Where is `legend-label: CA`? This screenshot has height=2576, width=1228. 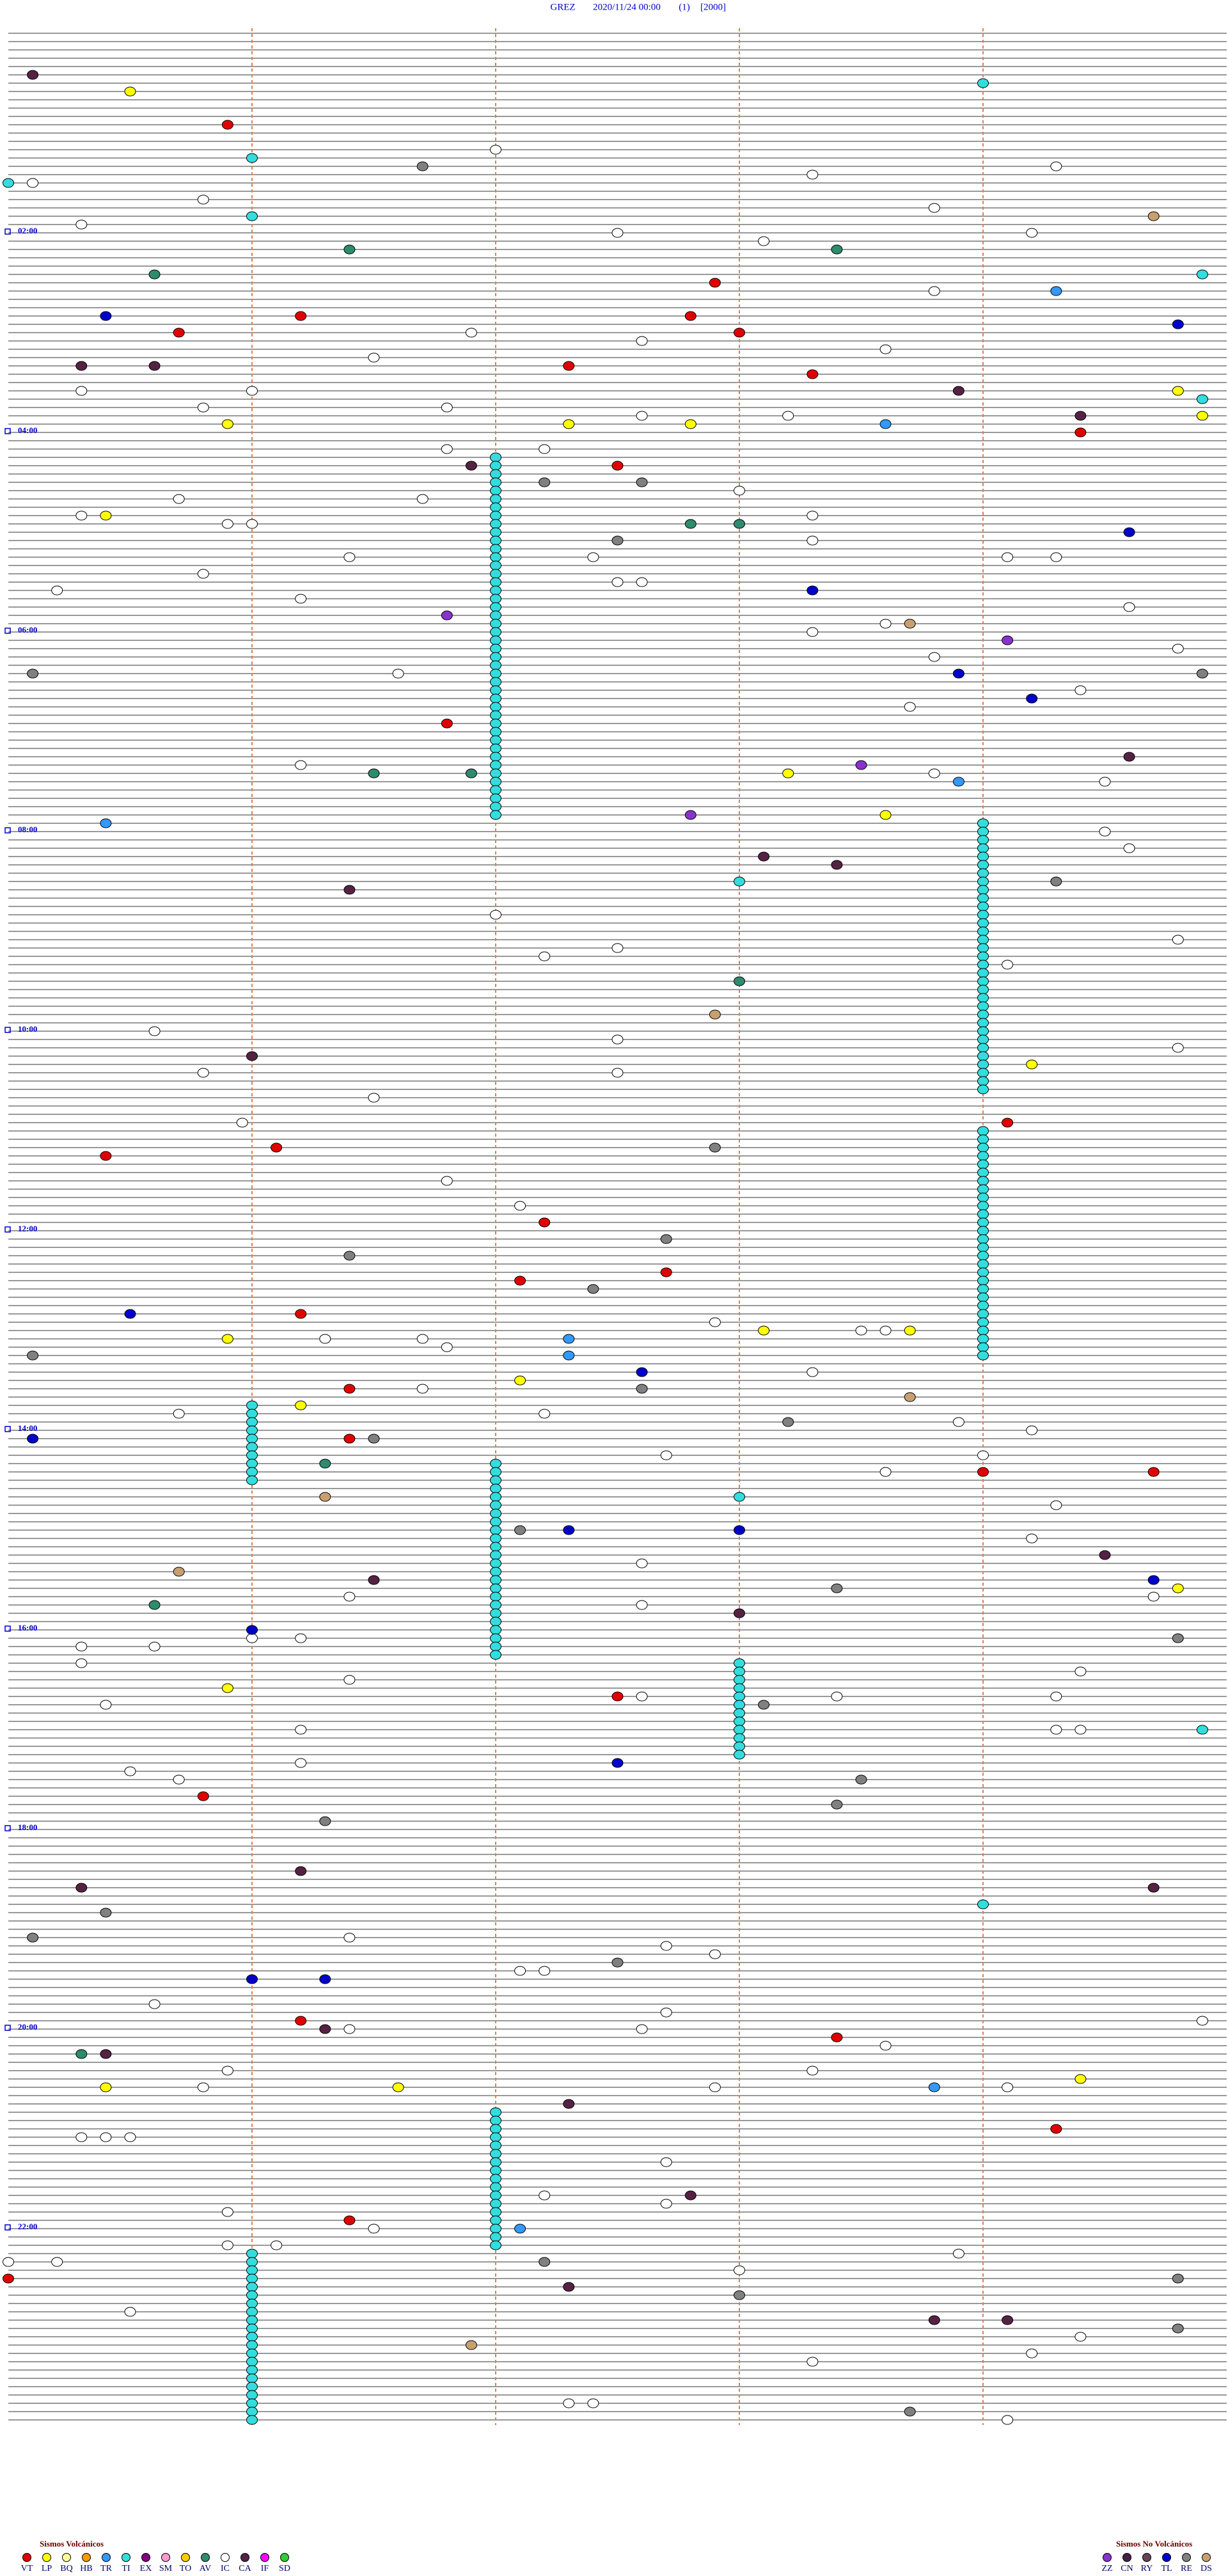
legend-label: CA is located at coordinates (245, 2568).